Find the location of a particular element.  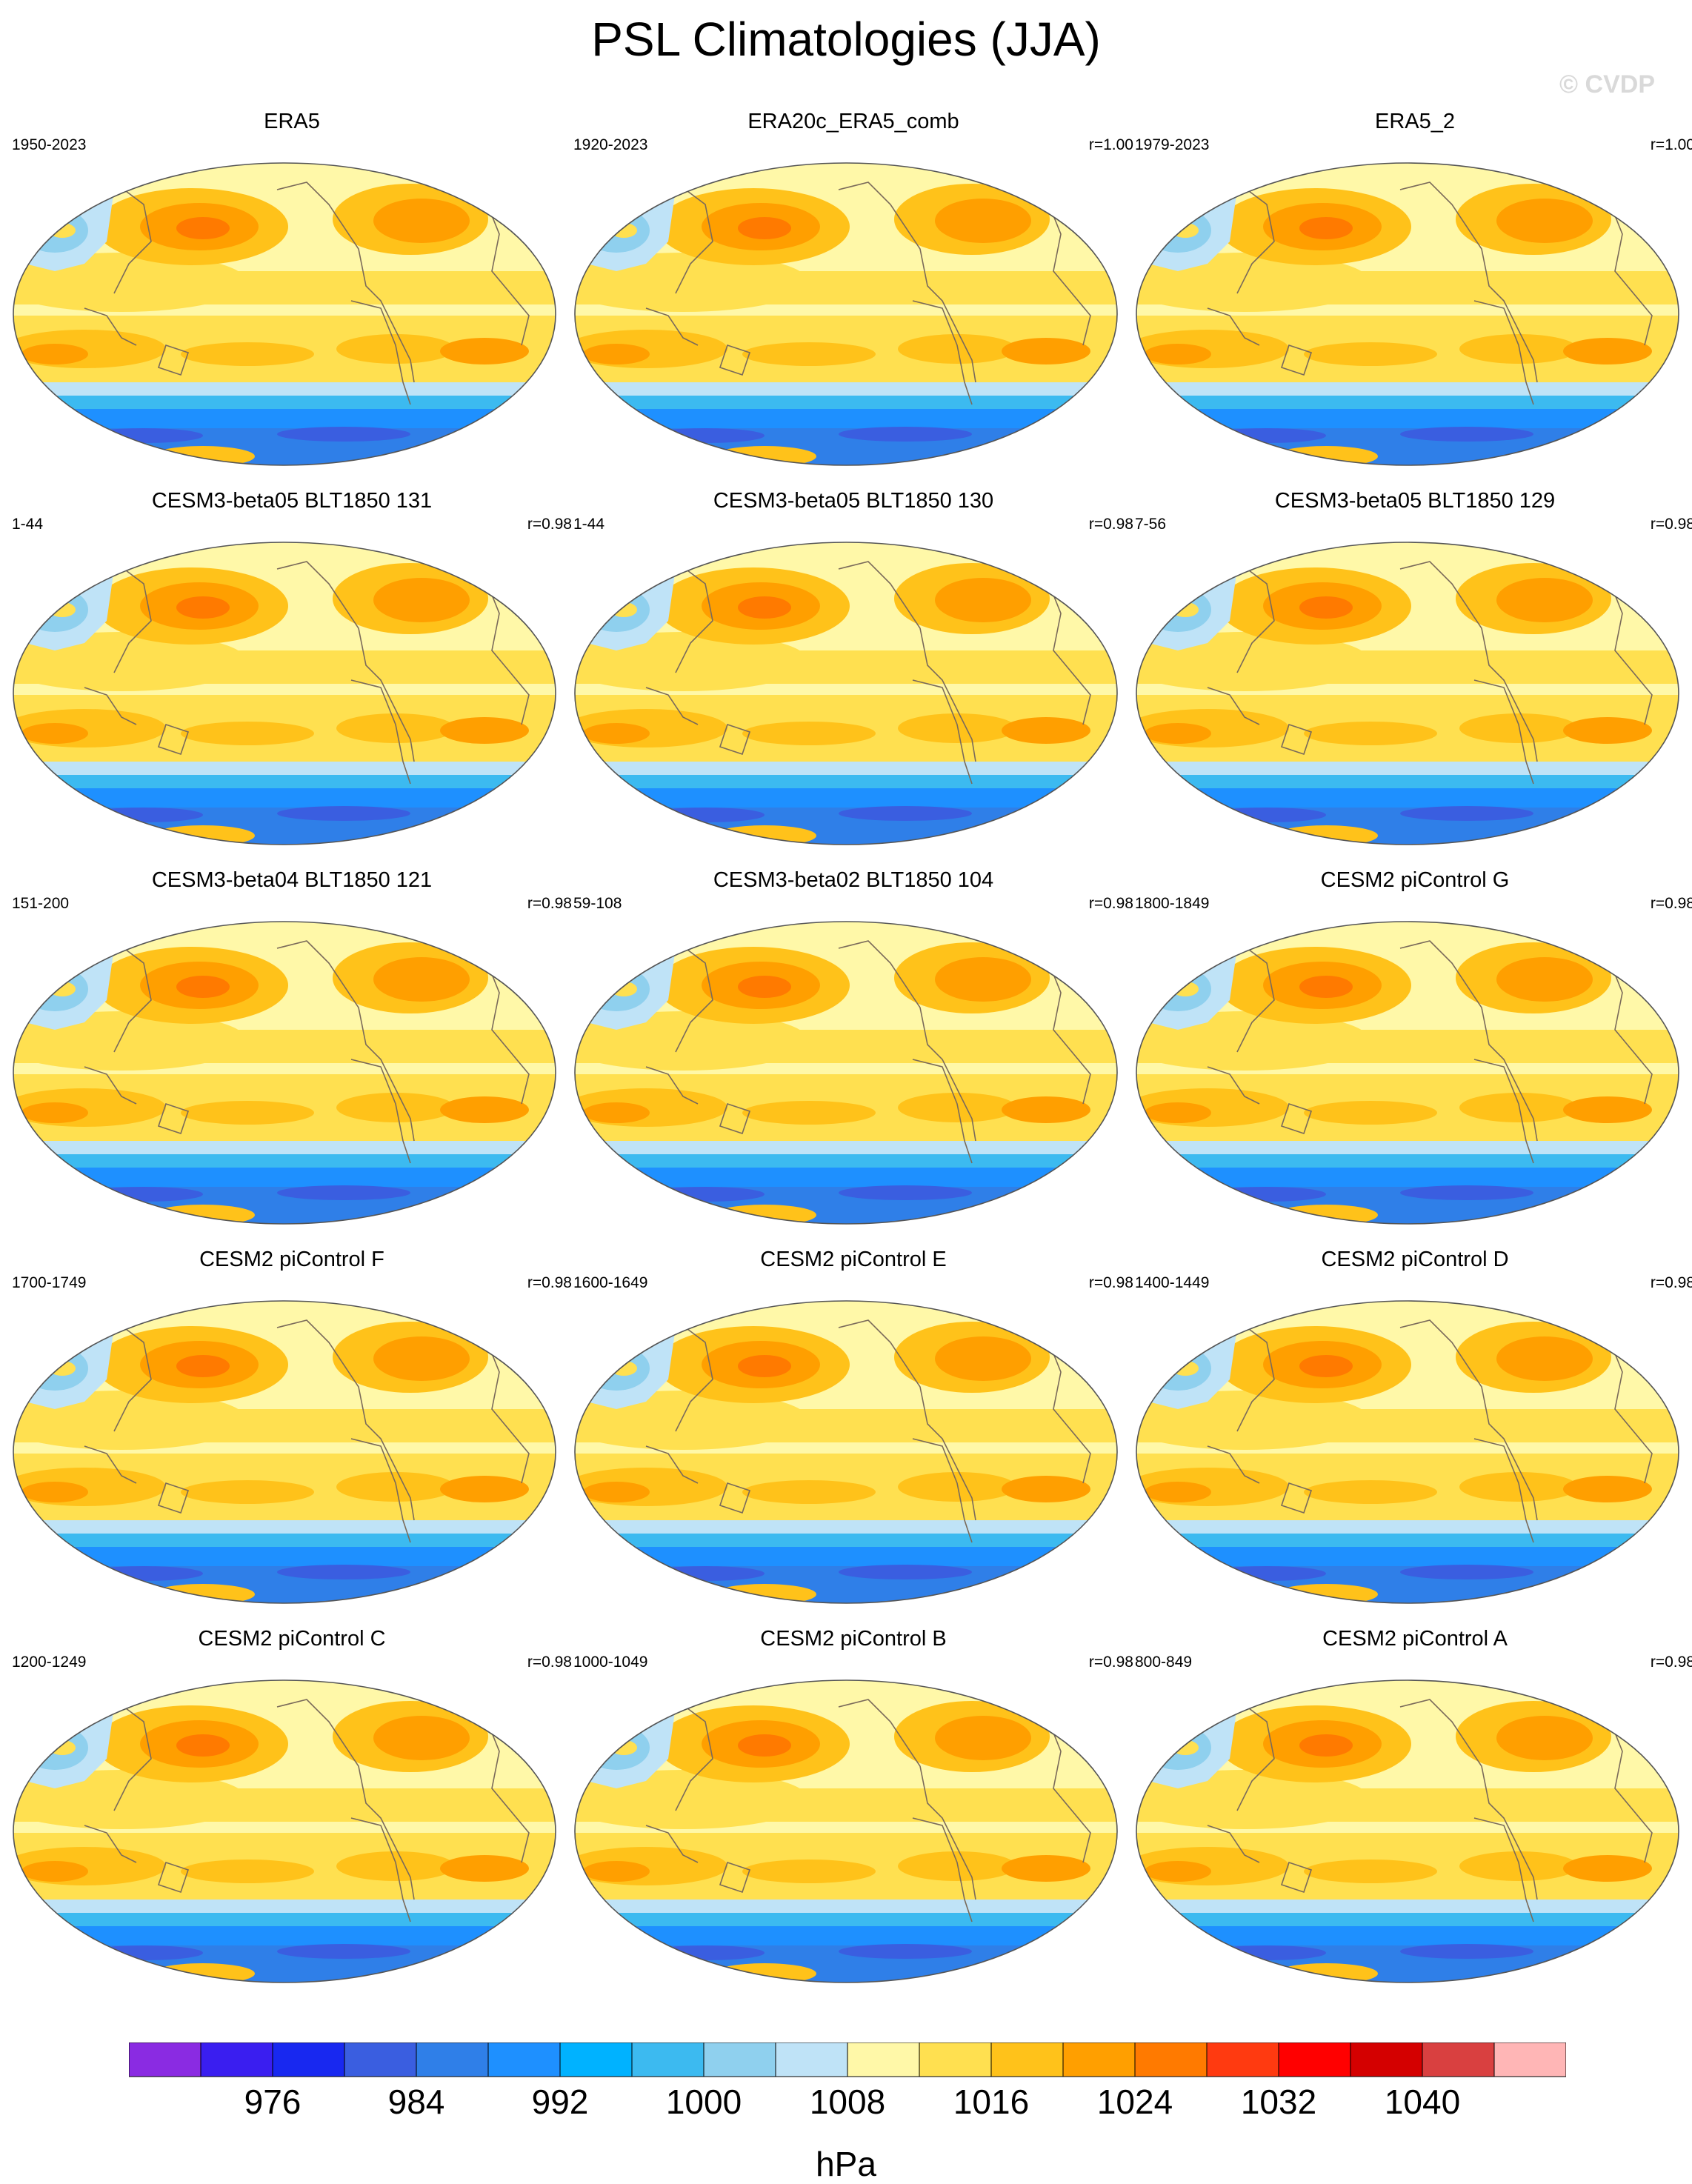

panel-title: ERA5 is located at coordinates (292, 121).